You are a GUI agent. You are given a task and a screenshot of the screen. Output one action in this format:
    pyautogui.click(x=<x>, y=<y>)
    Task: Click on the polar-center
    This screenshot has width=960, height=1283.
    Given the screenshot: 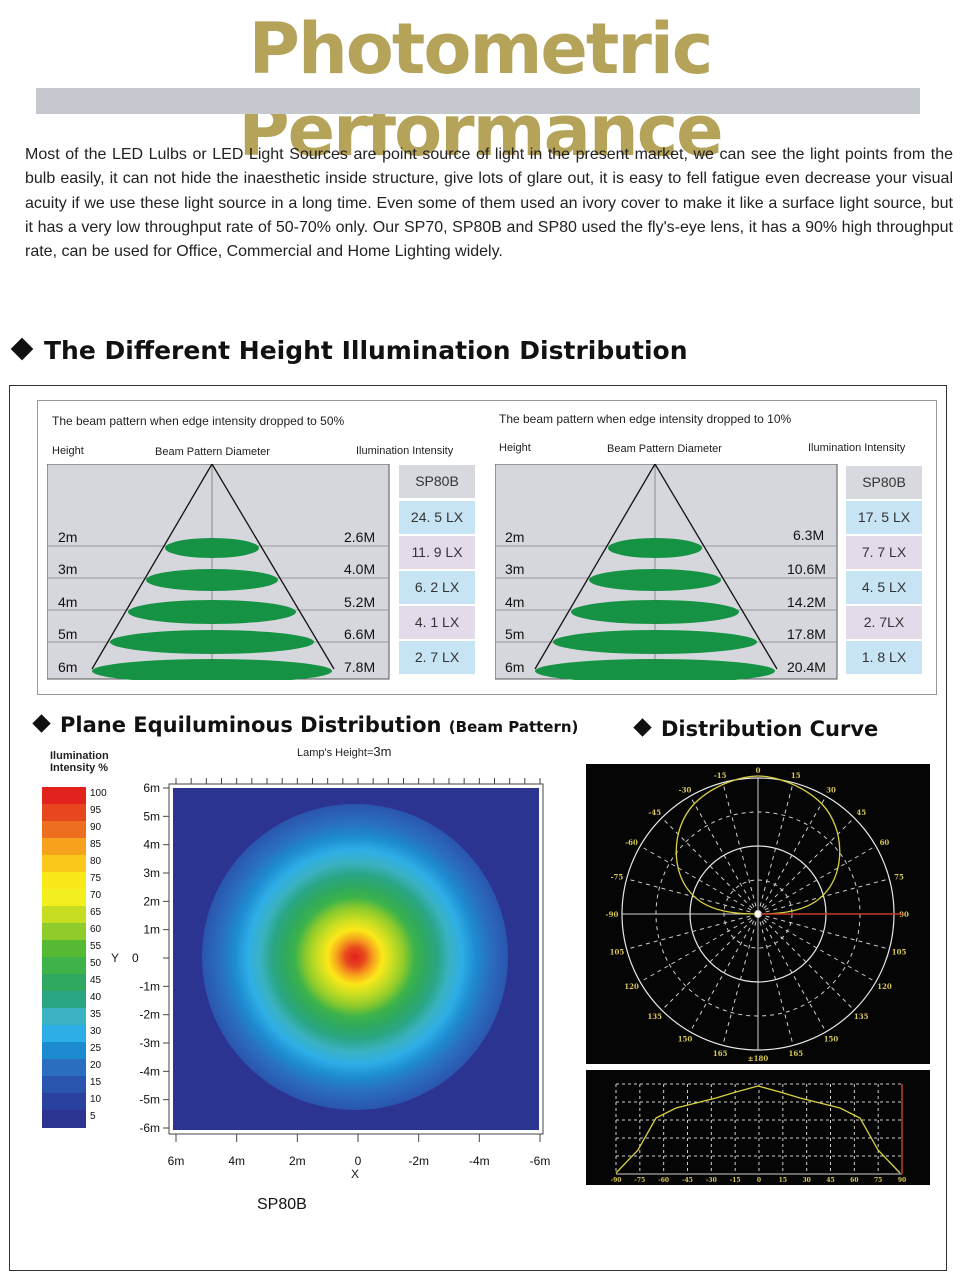 What is the action you would take?
    pyautogui.click(x=758, y=914)
    